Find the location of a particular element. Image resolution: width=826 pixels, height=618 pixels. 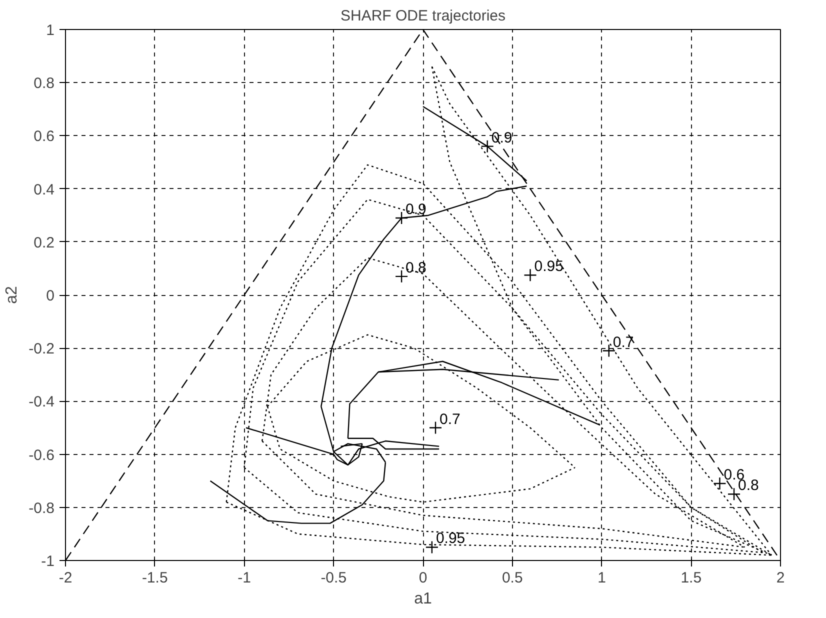

y-tick-label: -0.8 is located at coordinates (41, 508).